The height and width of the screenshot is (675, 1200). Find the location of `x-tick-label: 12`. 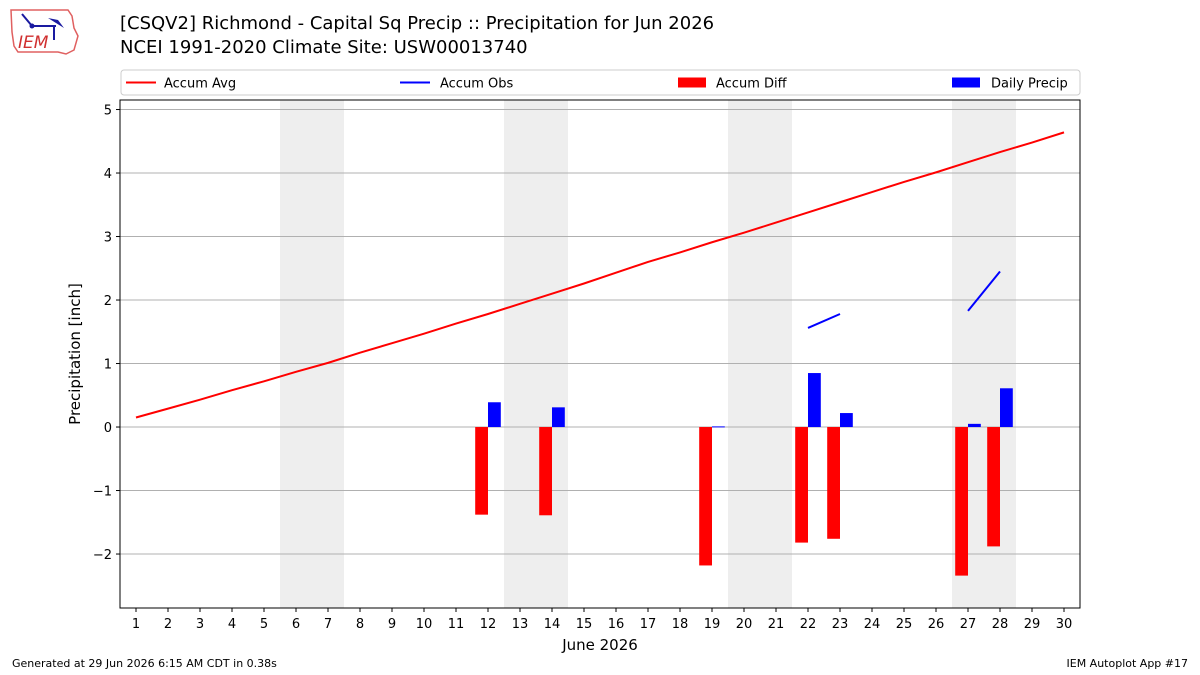

x-tick-label: 12 is located at coordinates (488, 624).